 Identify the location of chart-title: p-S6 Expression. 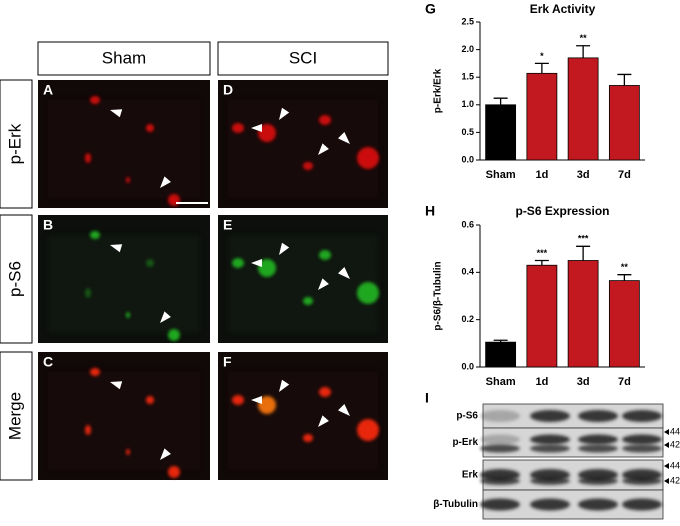
(562, 211).